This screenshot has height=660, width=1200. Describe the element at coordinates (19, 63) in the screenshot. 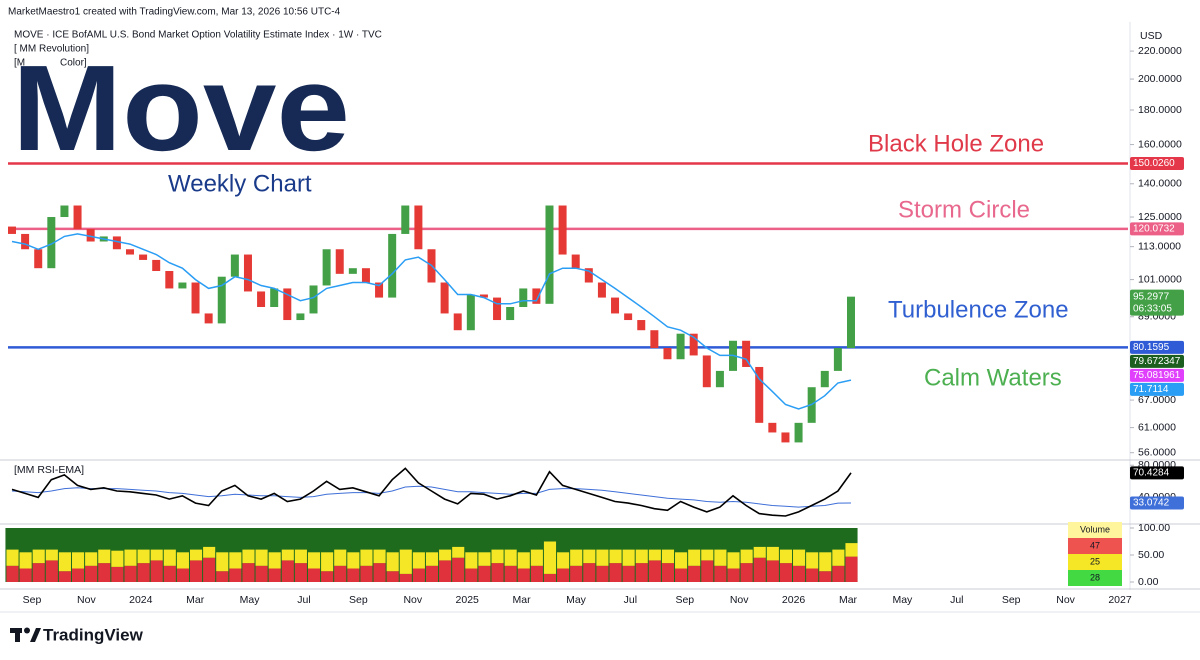

I see `indicator: [M` at that location.